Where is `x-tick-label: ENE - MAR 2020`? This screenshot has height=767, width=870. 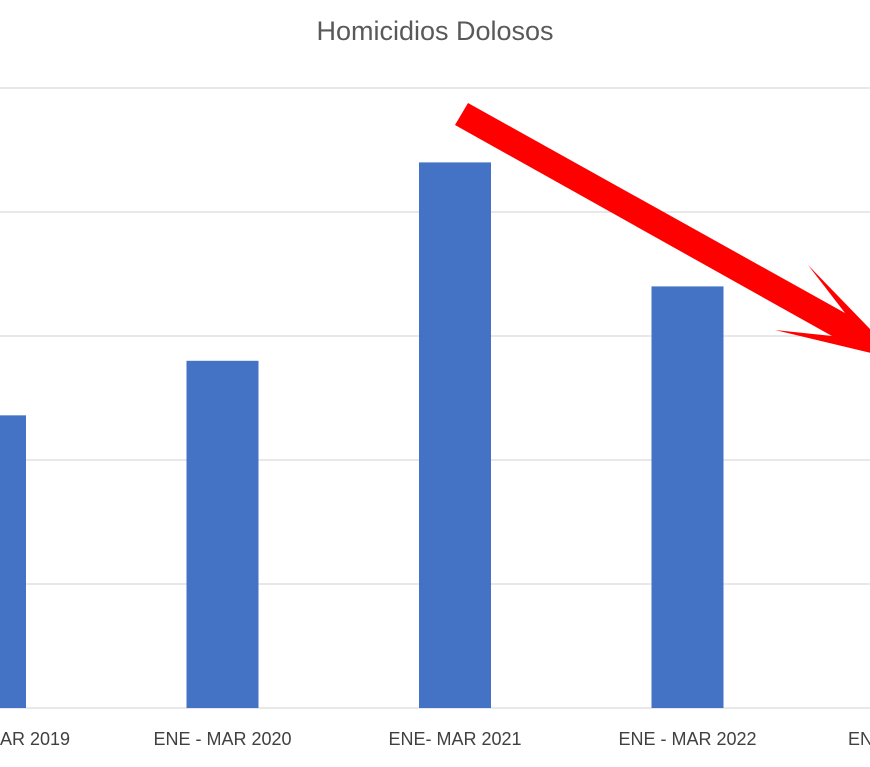
x-tick-label: ENE - MAR 2020 is located at coordinates (222, 739).